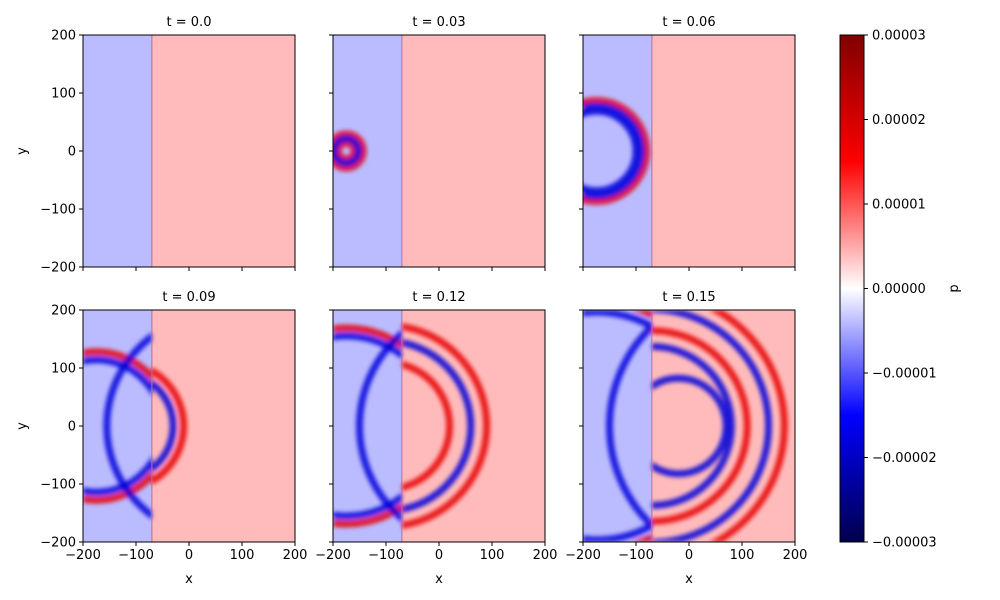 The image size is (1000, 600). What do you see at coordinates (904, 543) in the screenshot?
I see `colorbar-tick-label: −0.00003` at bounding box center [904, 543].